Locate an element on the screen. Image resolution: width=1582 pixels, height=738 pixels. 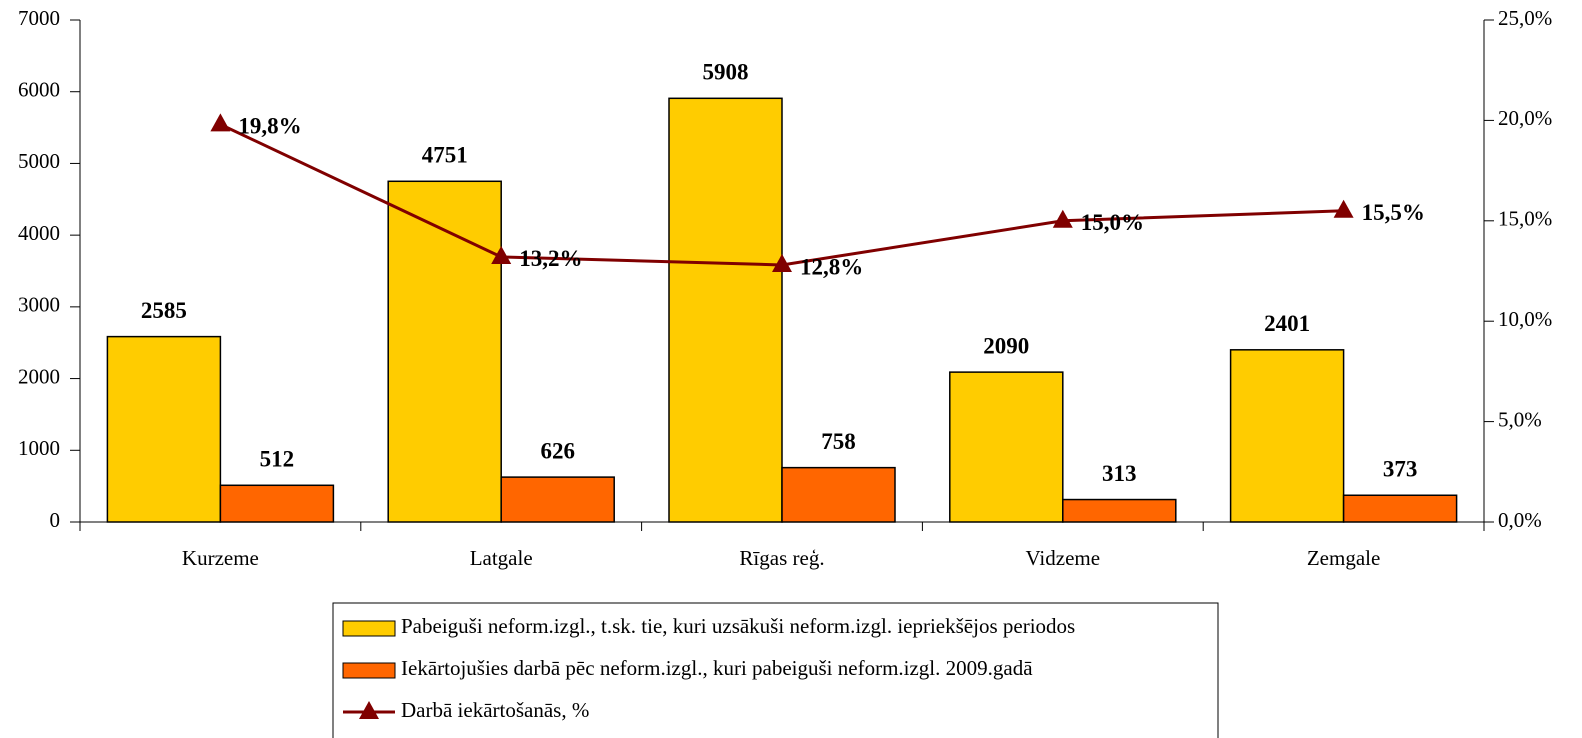
y2-tick-label: 5,0% is located at coordinates (1520, 419).